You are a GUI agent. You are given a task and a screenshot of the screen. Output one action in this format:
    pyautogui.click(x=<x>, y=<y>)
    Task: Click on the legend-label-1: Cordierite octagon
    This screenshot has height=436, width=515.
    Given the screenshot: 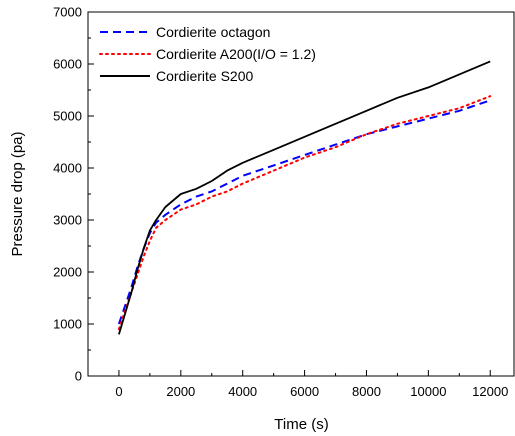 What is the action you would take?
    pyautogui.click(x=213, y=32)
    